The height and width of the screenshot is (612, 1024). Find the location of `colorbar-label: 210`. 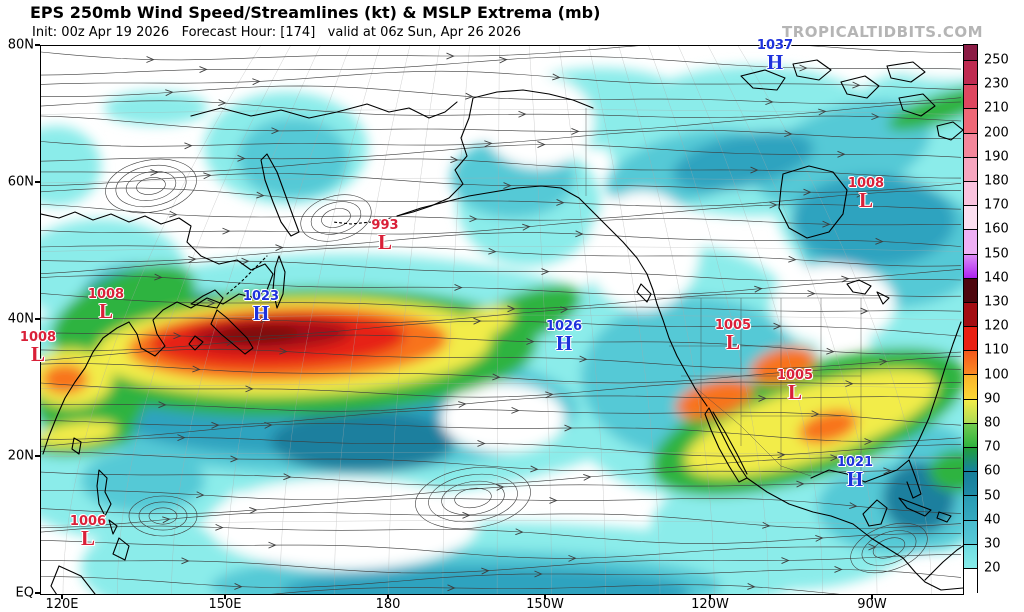

colorbar-label: 210 is located at coordinates (996, 108).